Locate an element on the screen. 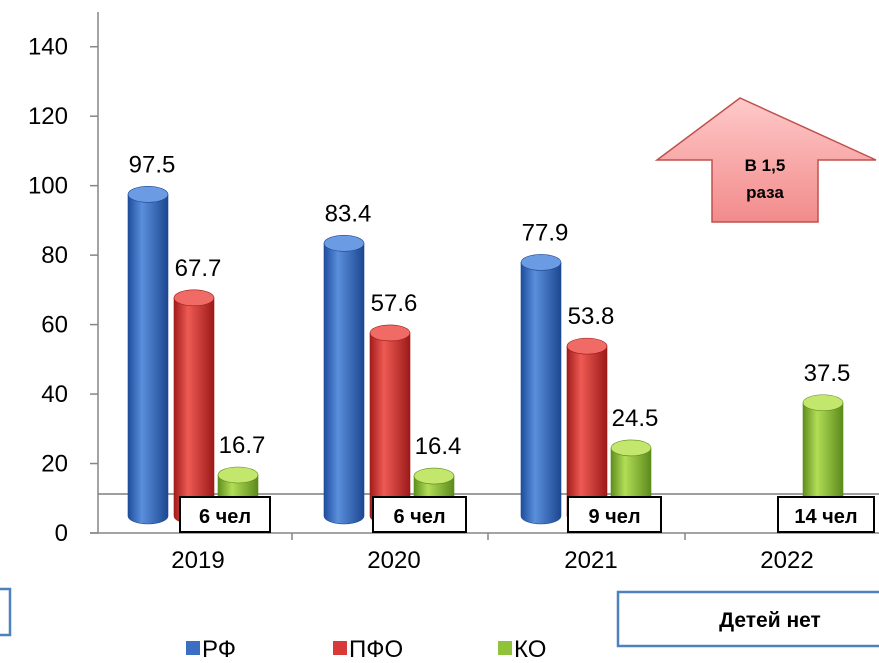 The image size is (879, 663). x-tick-label: 2019 is located at coordinates (197, 560).